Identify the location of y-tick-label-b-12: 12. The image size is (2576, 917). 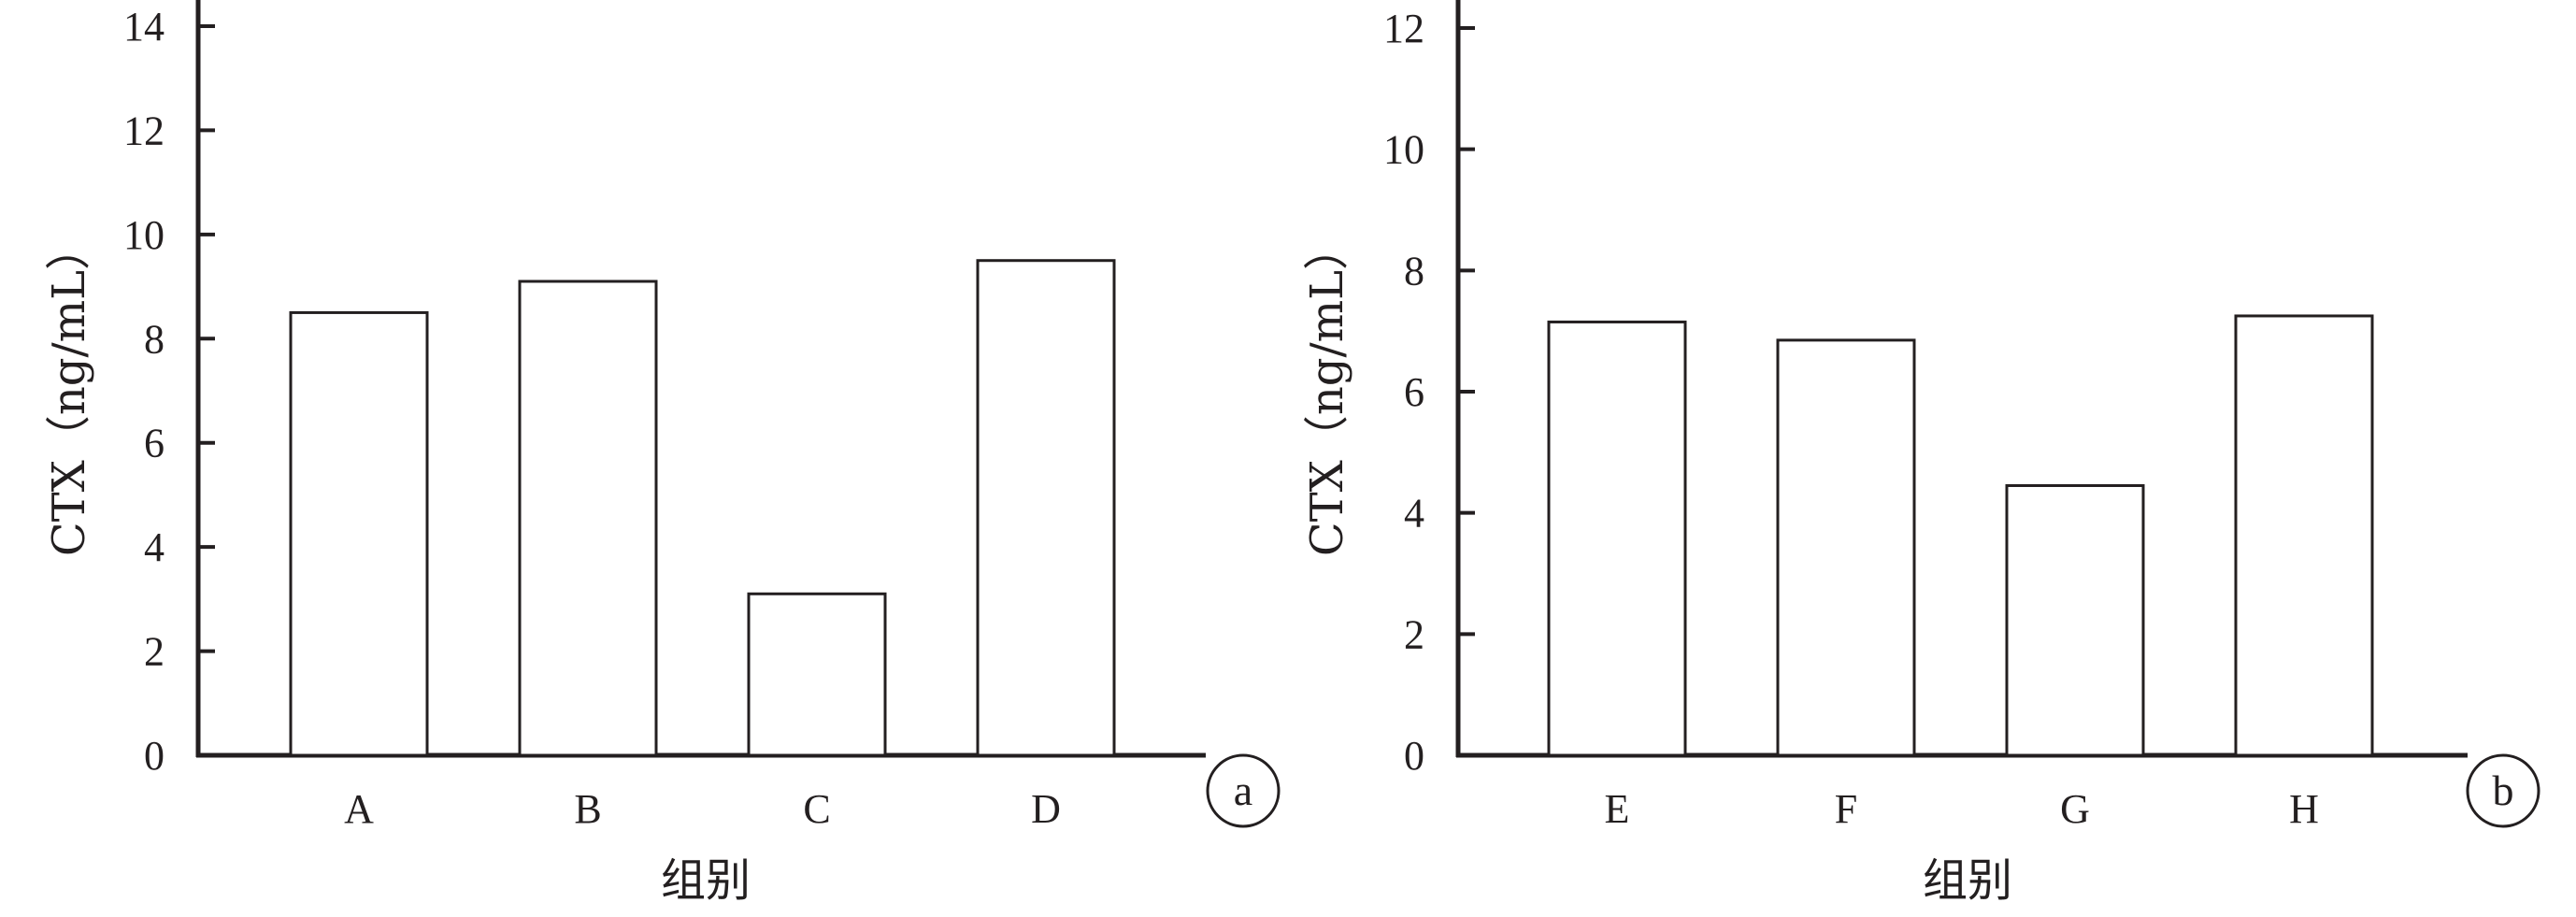
(1403, 28).